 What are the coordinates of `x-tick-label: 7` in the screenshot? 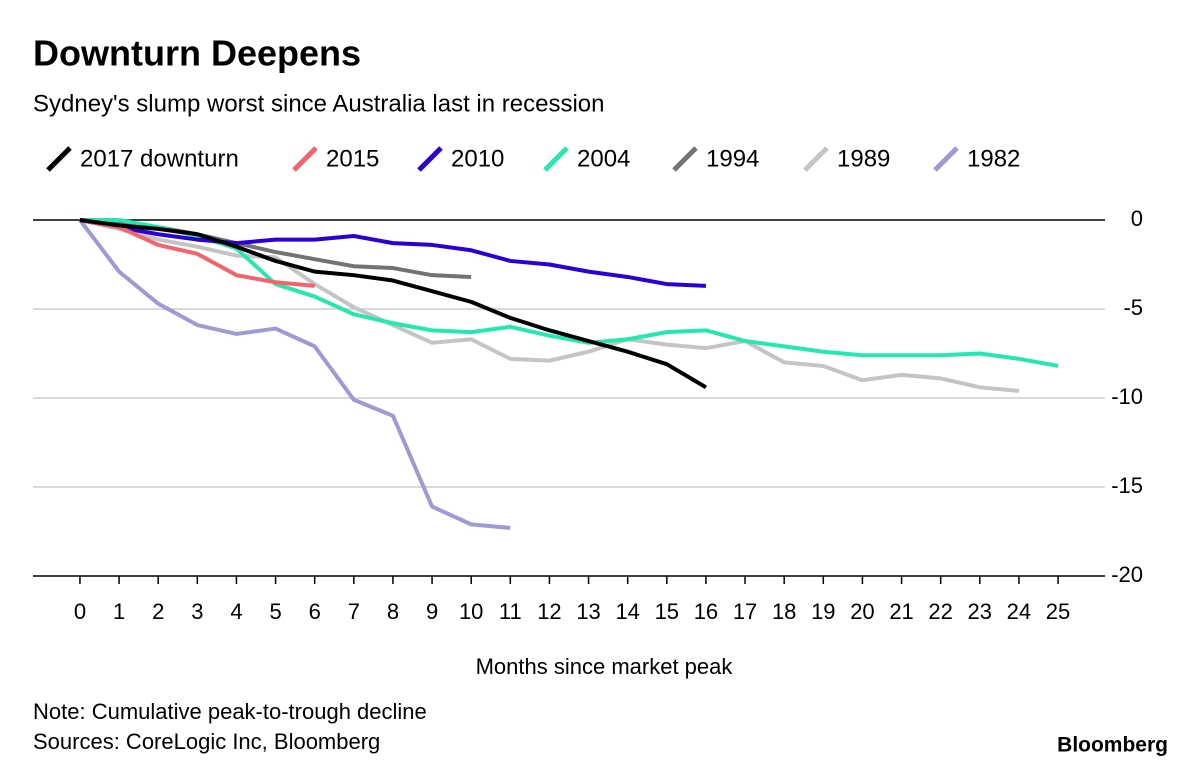 It's located at (354, 611).